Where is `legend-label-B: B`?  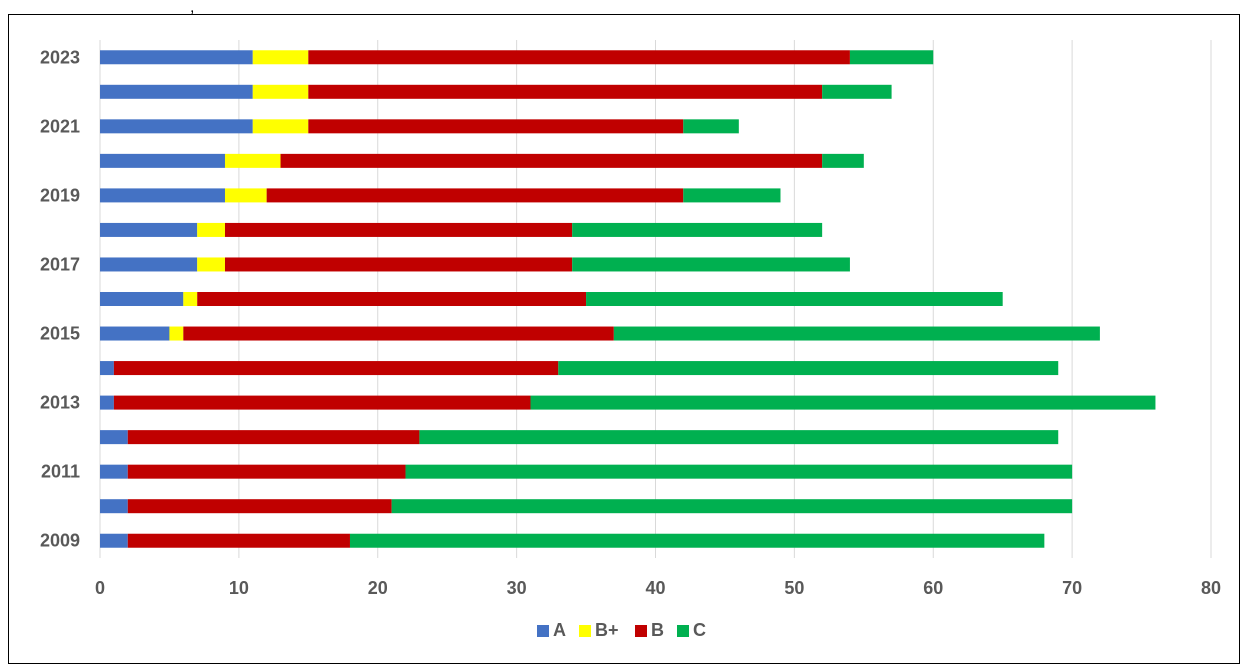 legend-label-B: B is located at coordinates (657, 630).